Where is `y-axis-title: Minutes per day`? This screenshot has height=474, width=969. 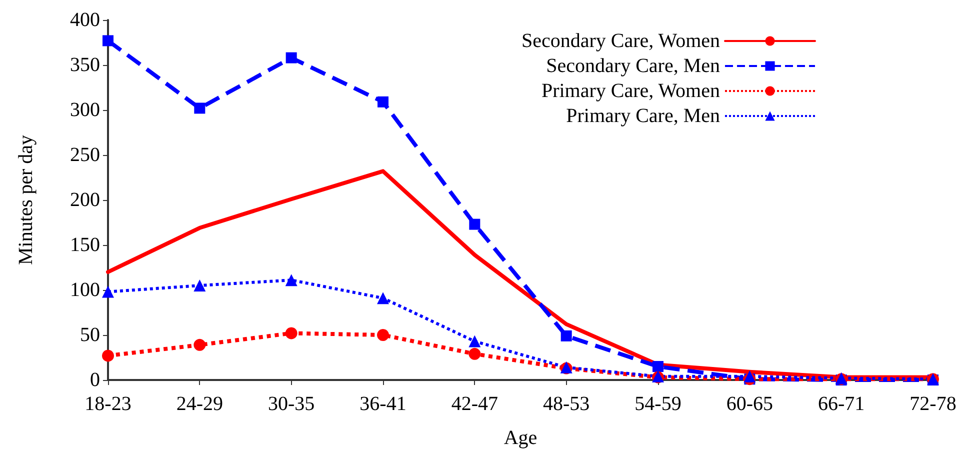
y-axis-title: Minutes per day is located at coordinates (26, 200).